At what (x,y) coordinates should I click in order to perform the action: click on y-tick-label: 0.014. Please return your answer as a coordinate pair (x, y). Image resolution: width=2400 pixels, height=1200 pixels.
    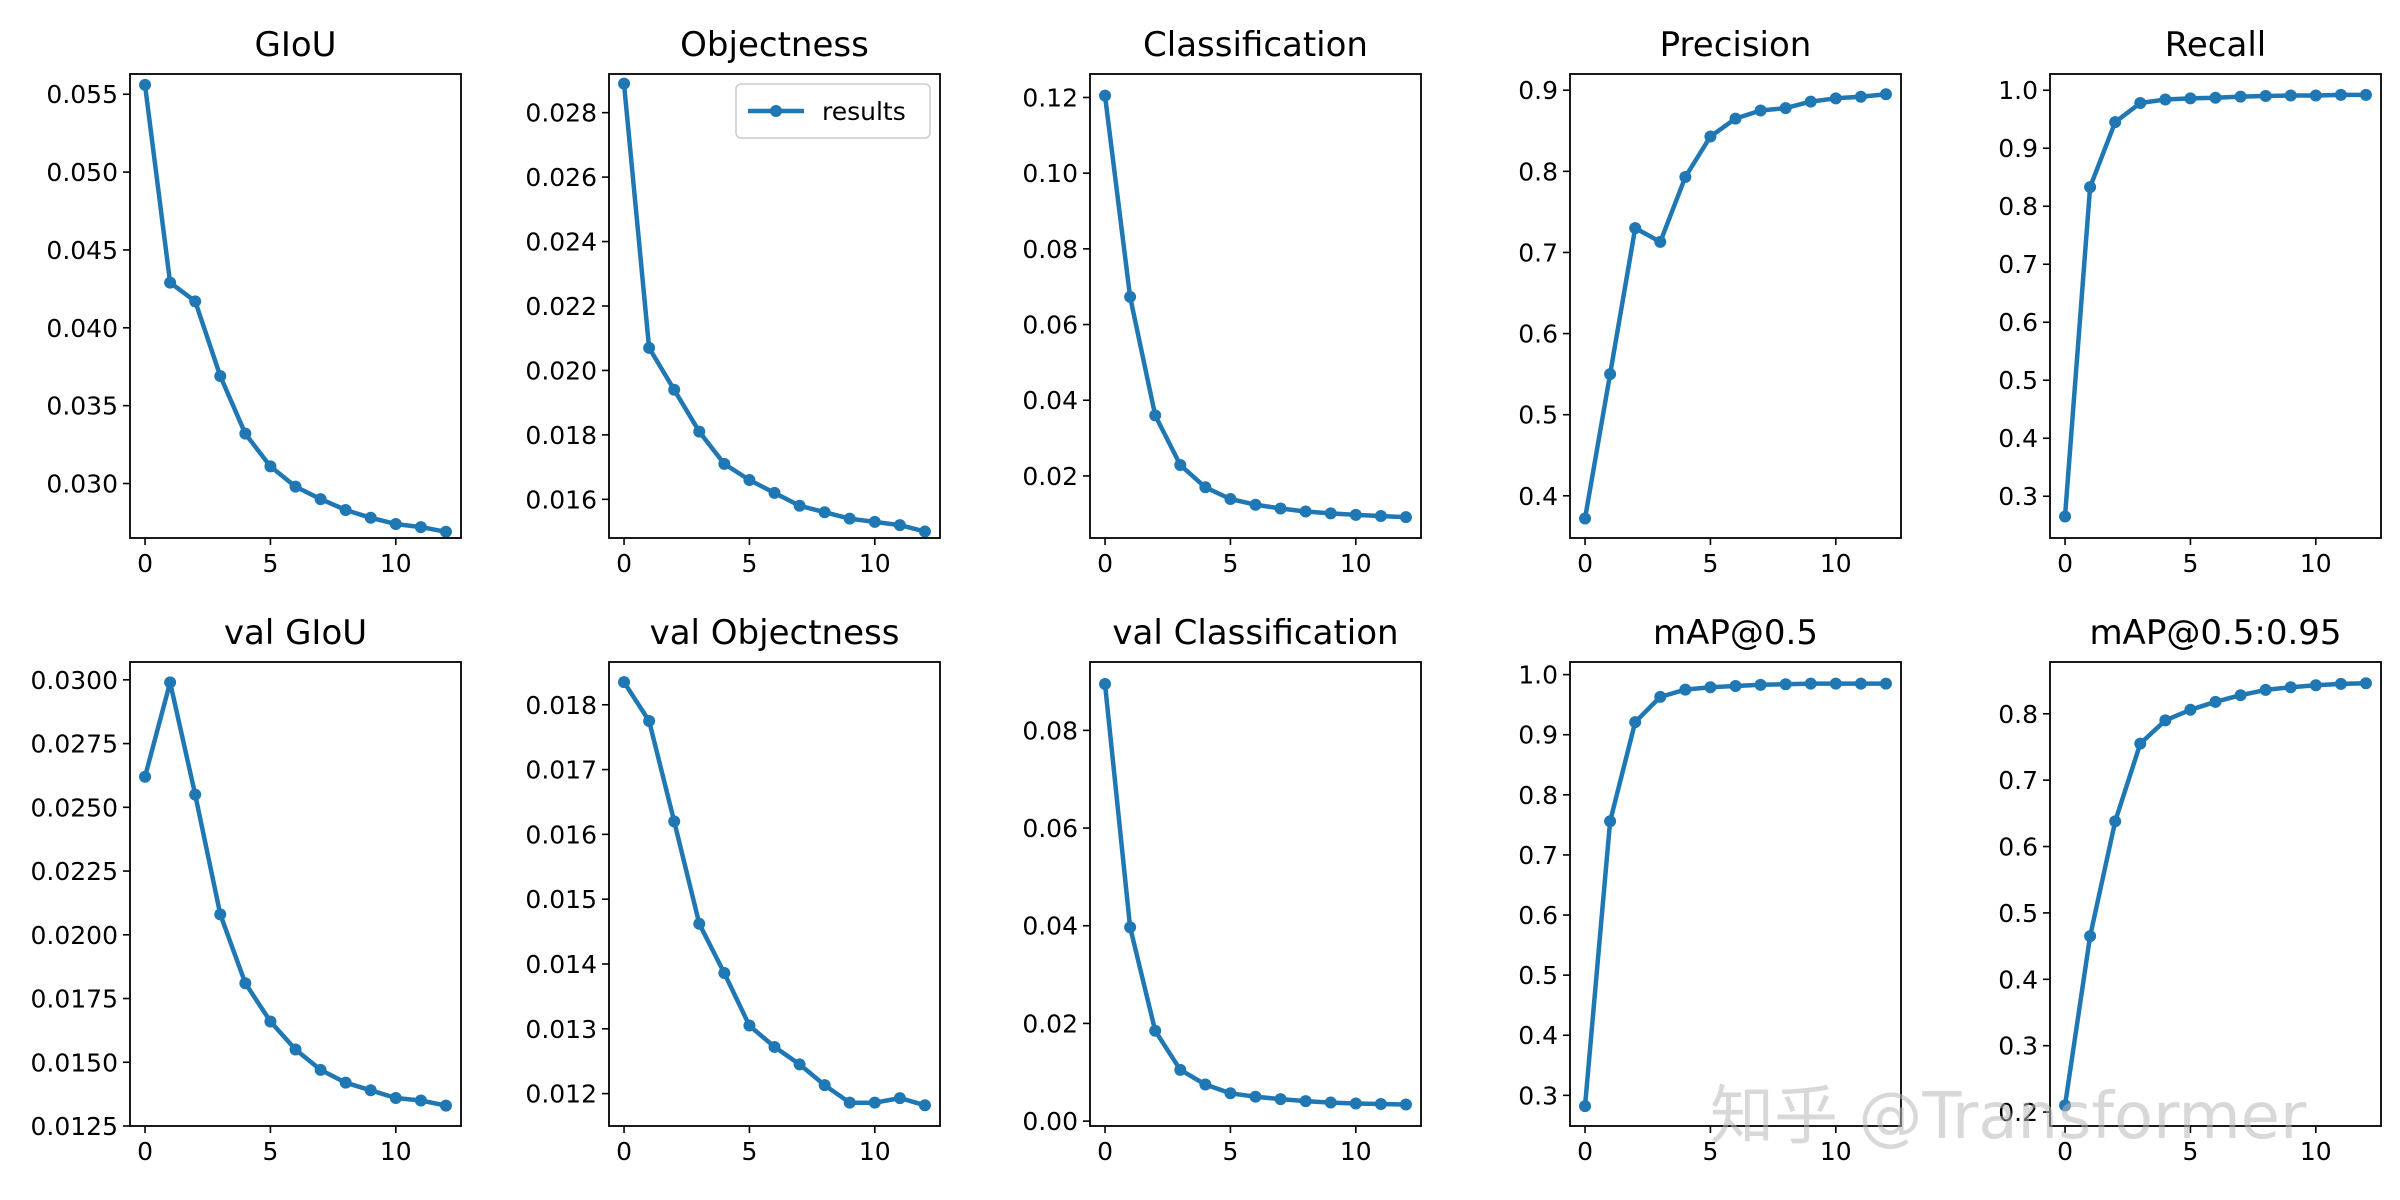
    Looking at the image, I should click on (561, 964).